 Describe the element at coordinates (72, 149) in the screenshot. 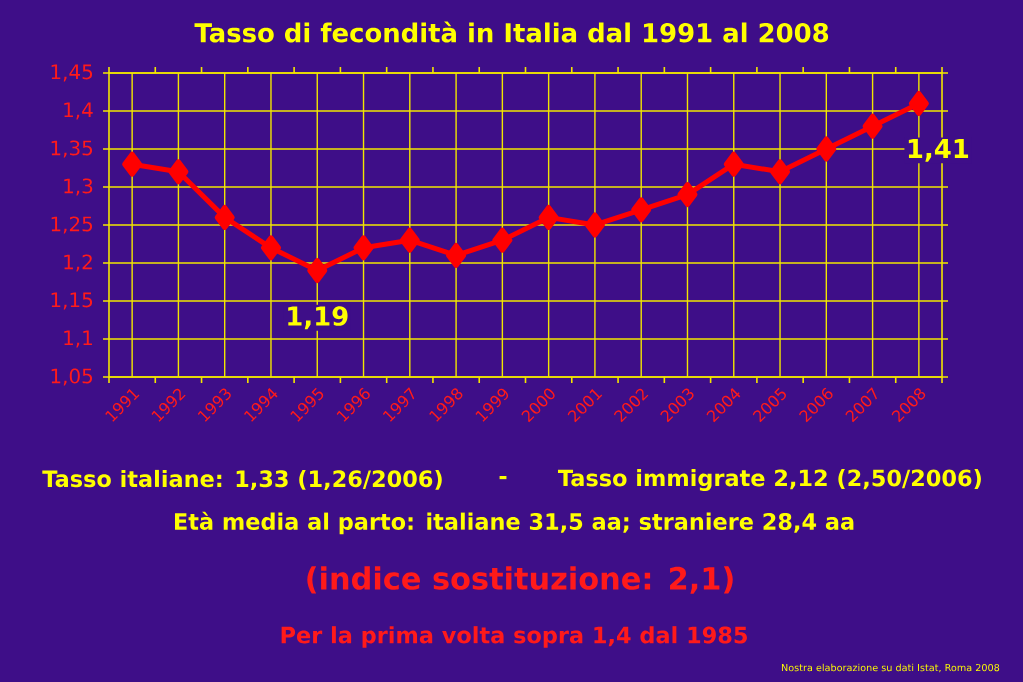

I see `y-tick-label: 1,35` at that location.